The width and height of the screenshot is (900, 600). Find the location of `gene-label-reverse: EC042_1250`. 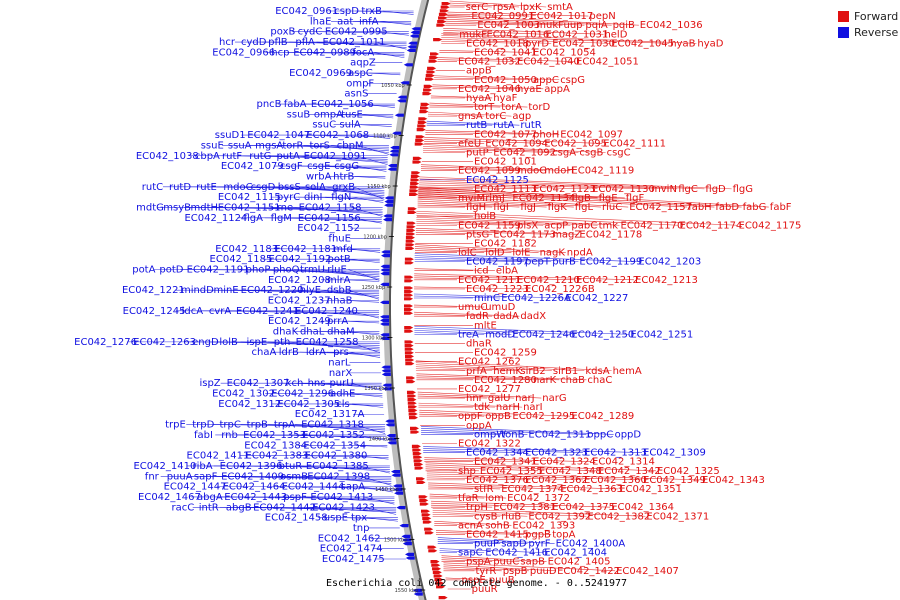

gene-label-reverse: EC042_1250 is located at coordinates (602, 334).